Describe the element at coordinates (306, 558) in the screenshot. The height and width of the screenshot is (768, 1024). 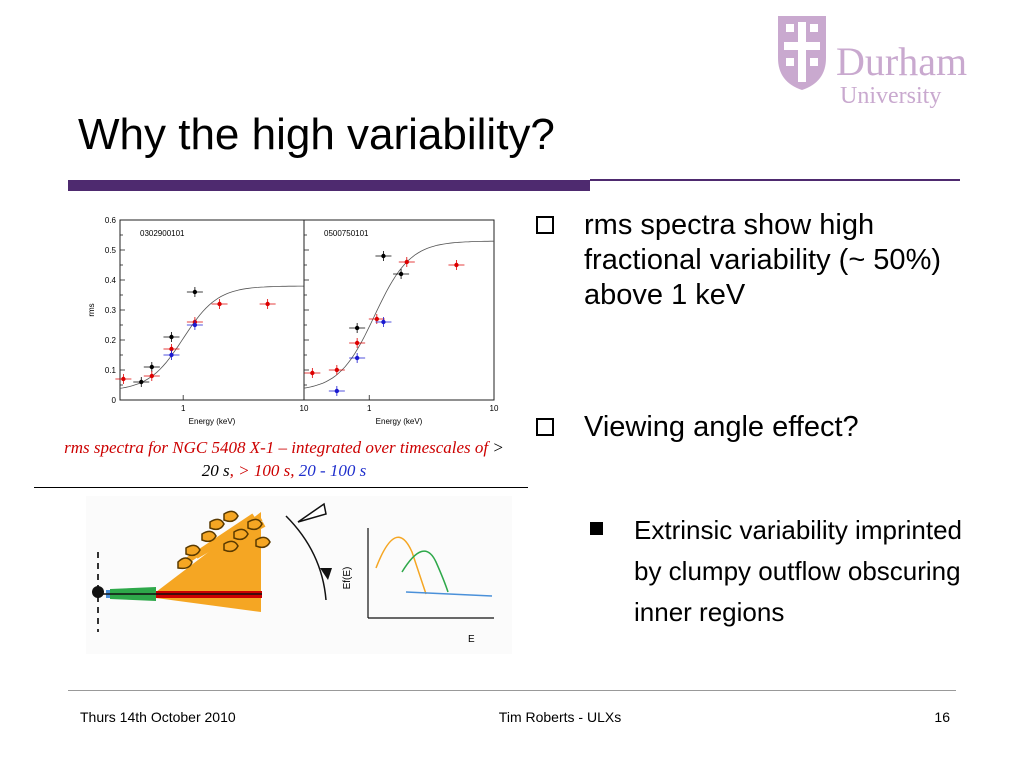
I see `viewing-arc` at that location.